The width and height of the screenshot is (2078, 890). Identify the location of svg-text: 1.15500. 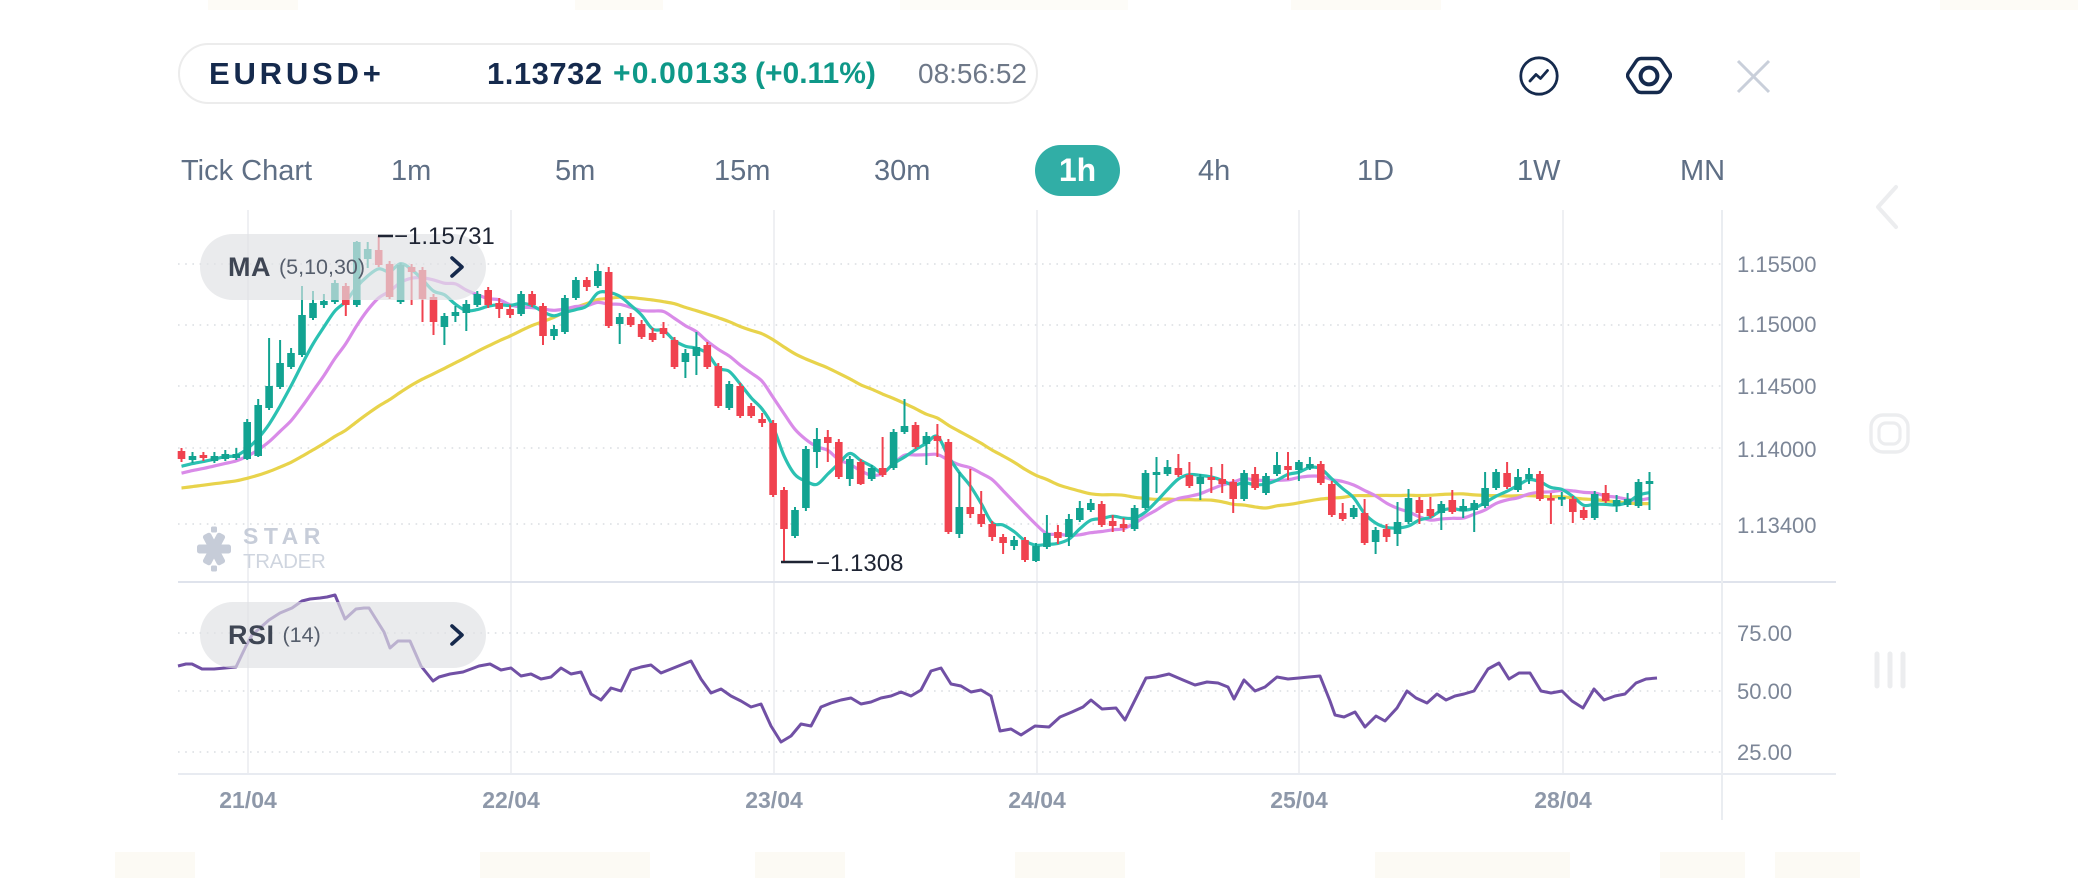
(1777, 264).